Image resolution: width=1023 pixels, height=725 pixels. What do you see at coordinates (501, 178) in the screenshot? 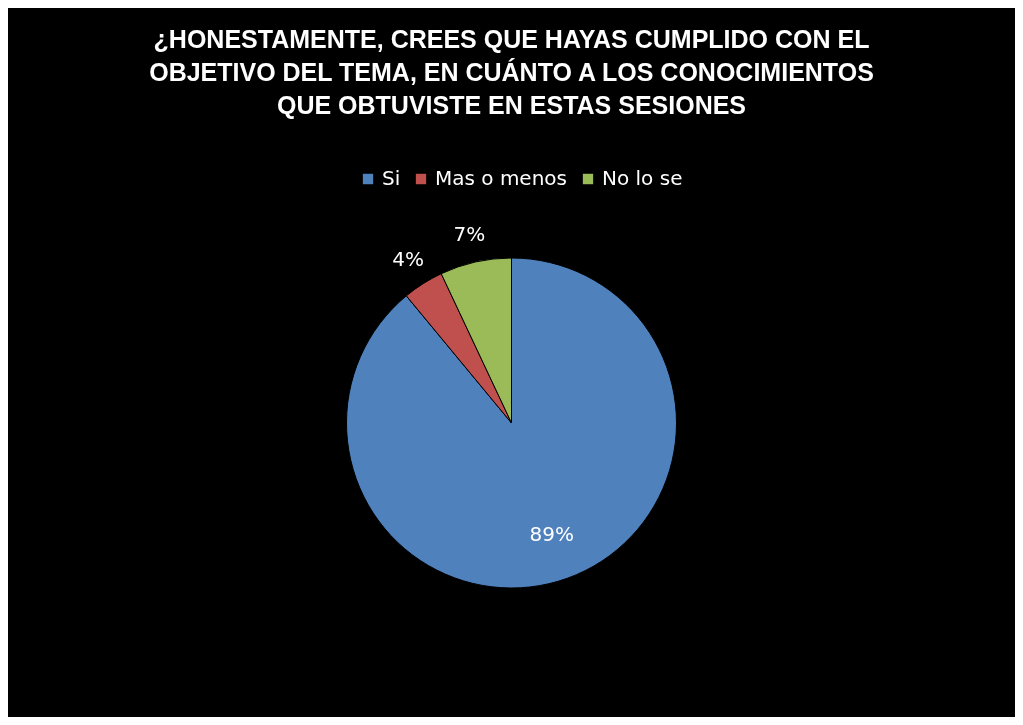
I see `legend-label: Mas o menos` at bounding box center [501, 178].